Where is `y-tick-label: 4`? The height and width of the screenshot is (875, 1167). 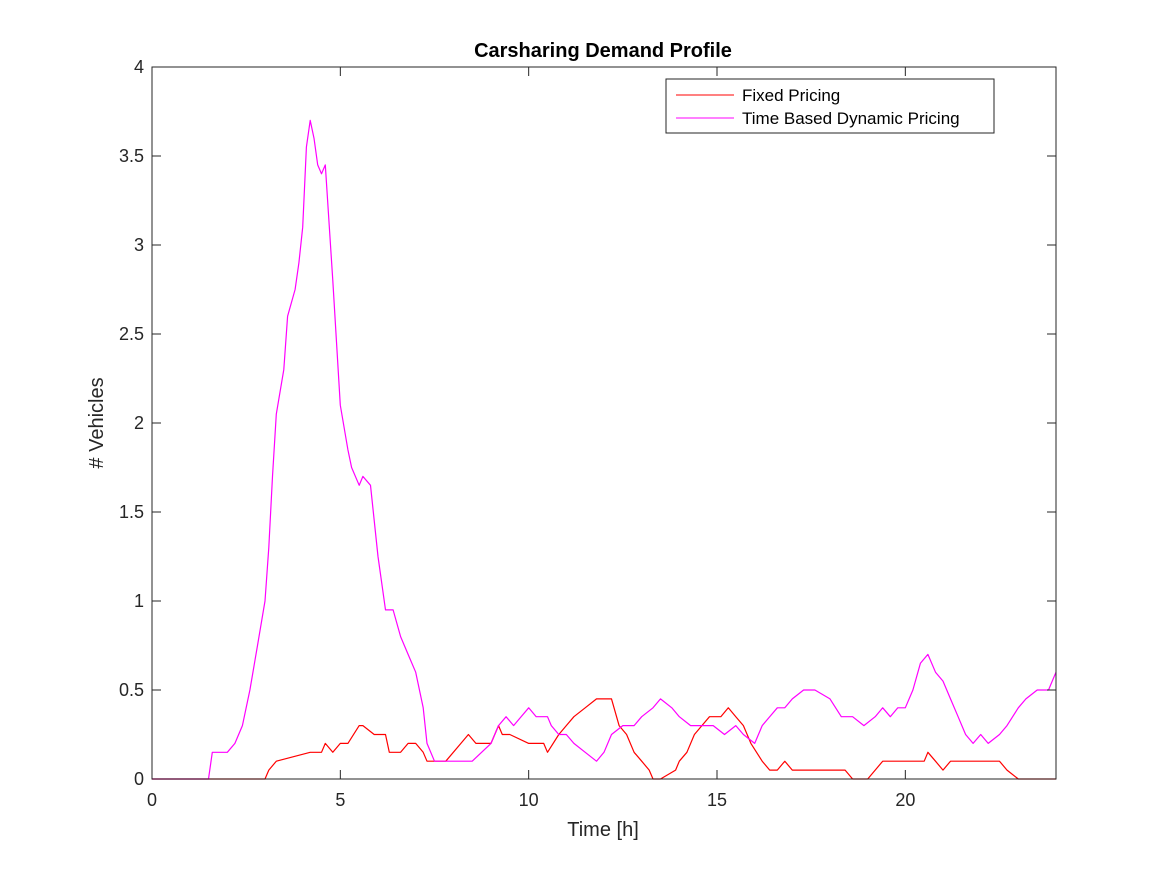
y-tick-label: 4 is located at coordinates (139, 67).